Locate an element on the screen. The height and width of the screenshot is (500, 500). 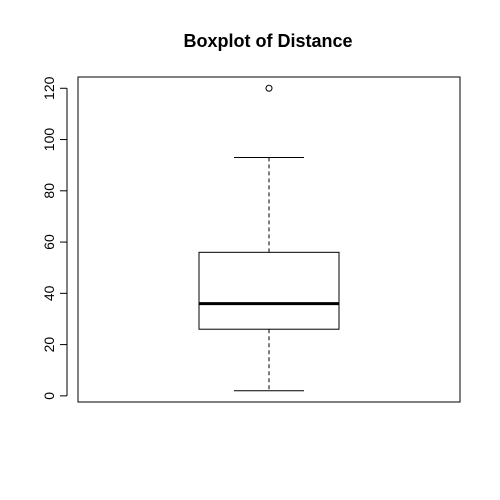
interquartile-box is located at coordinates (269, 290).